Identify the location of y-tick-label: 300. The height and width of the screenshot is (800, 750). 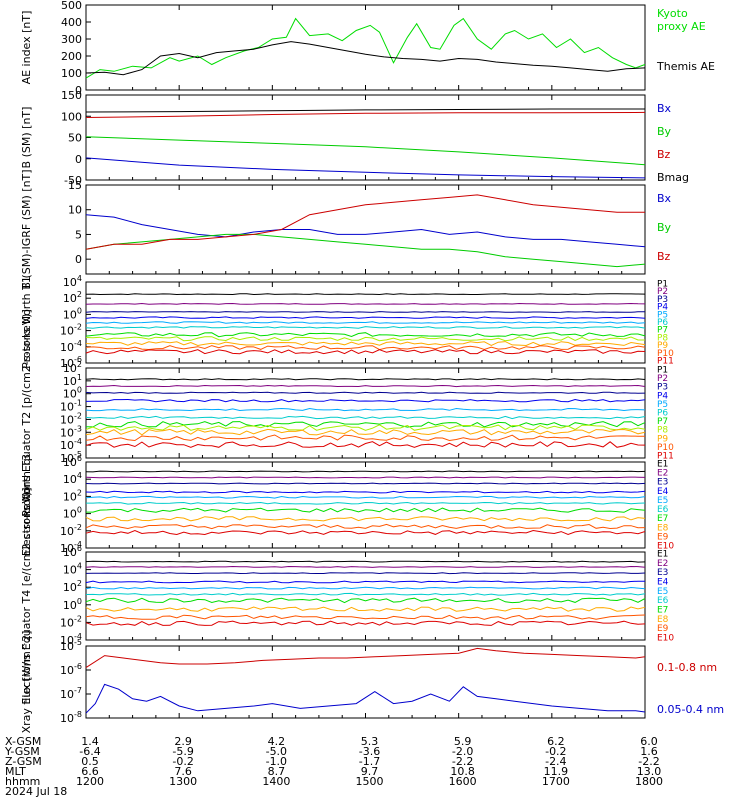
(71, 39).